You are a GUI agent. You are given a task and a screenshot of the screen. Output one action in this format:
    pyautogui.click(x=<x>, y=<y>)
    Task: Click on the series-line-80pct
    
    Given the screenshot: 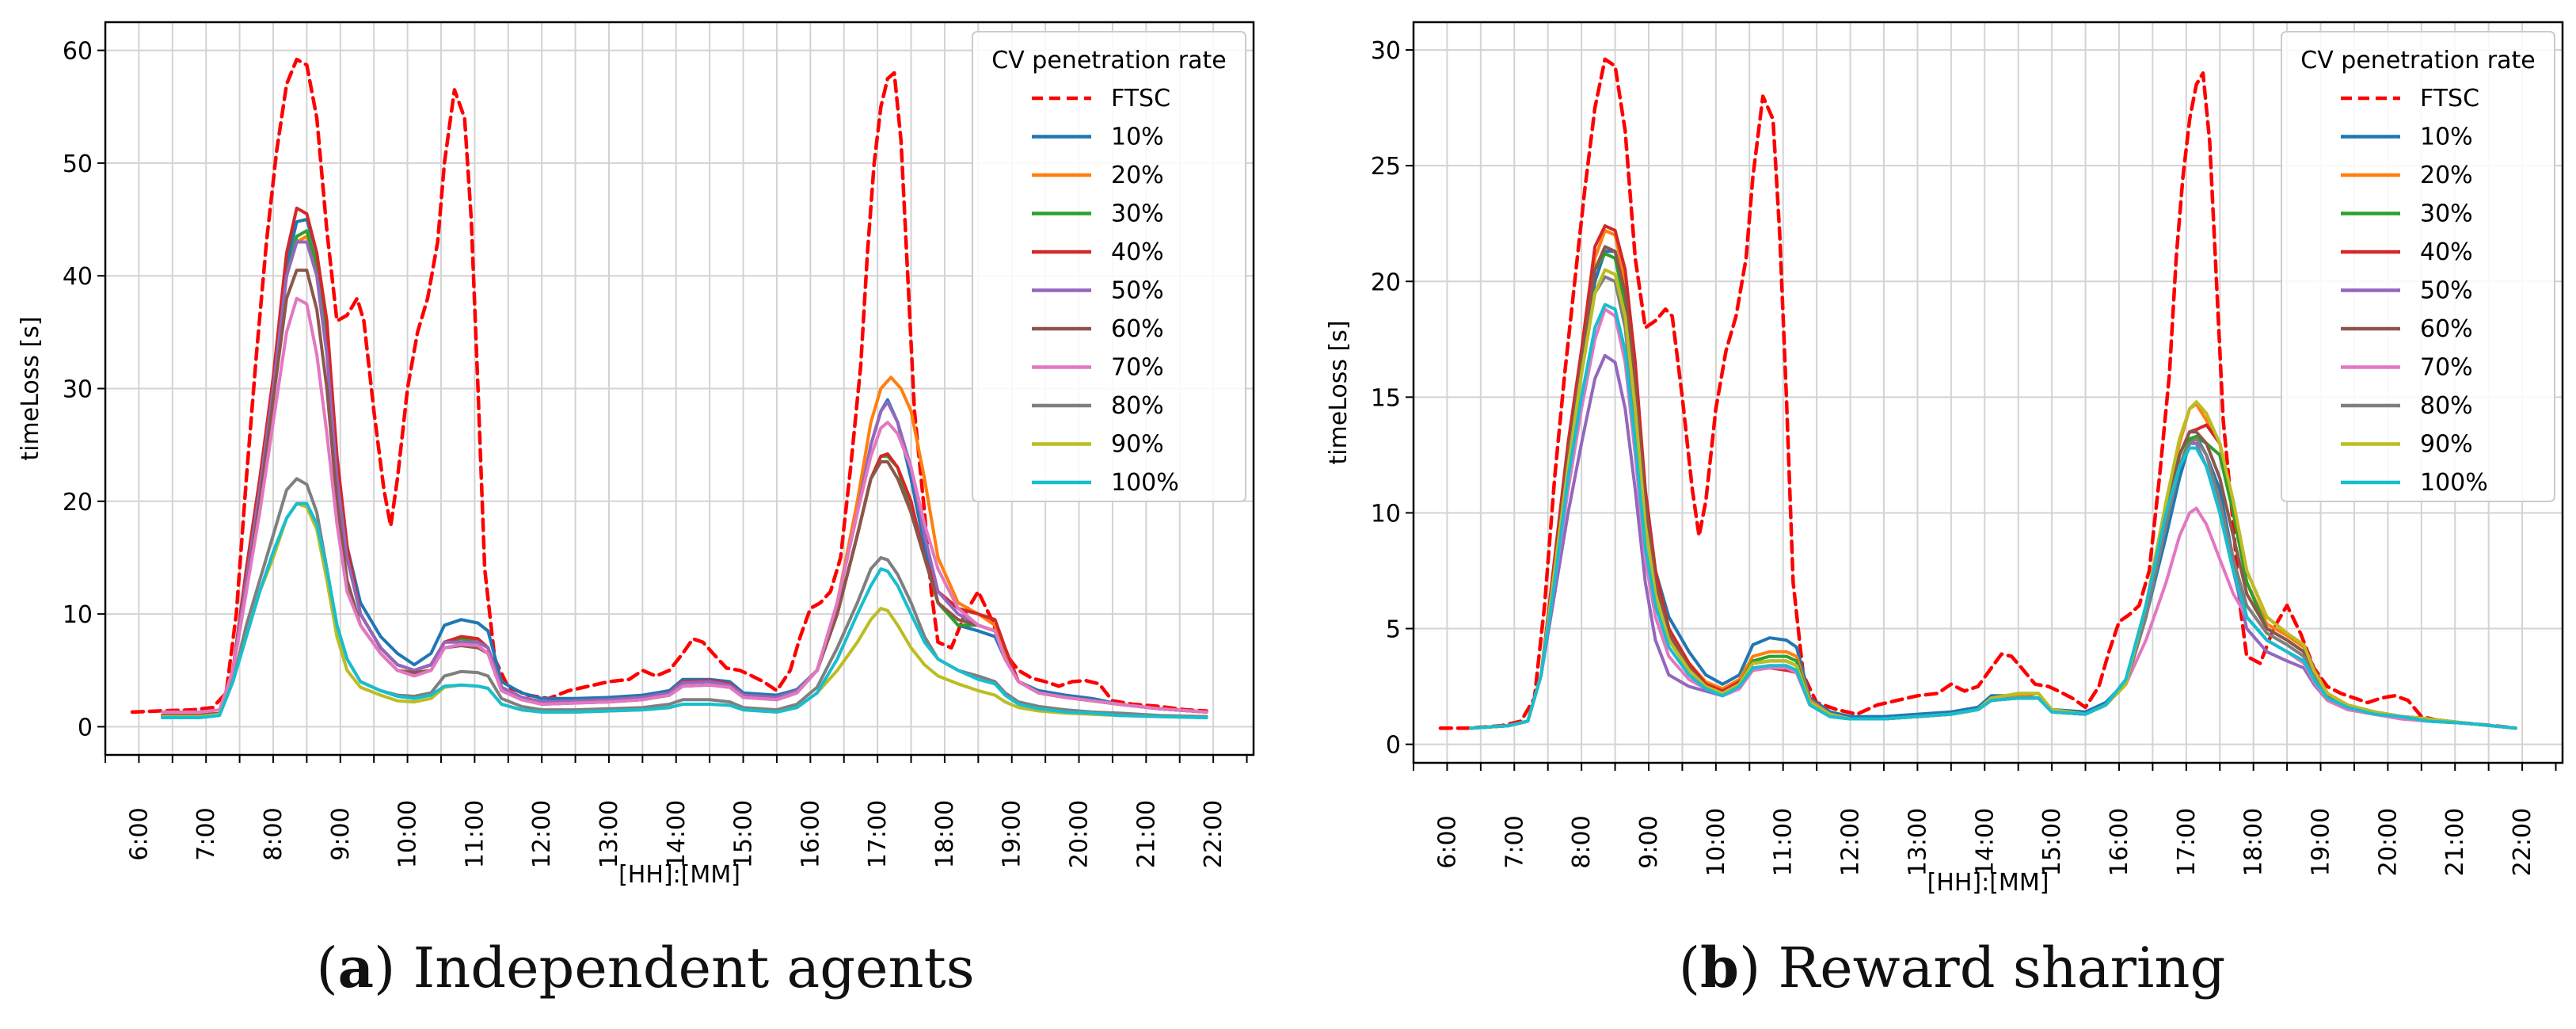 What is the action you would take?
    pyautogui.click(x=684, y=597)
    